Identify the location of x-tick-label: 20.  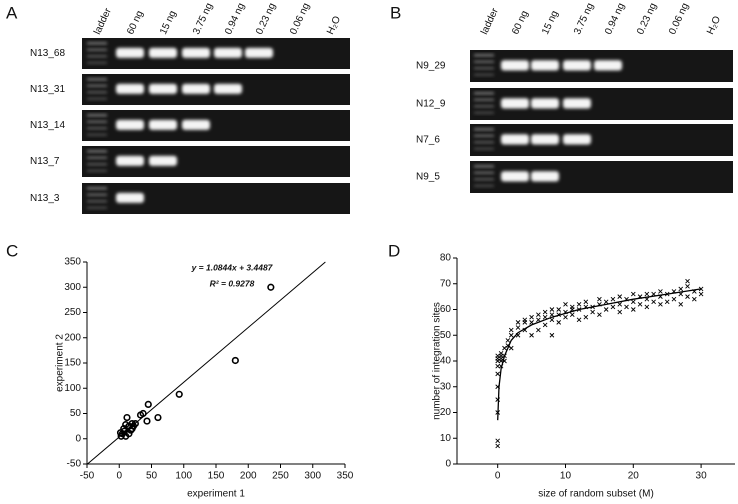
(634, 476).